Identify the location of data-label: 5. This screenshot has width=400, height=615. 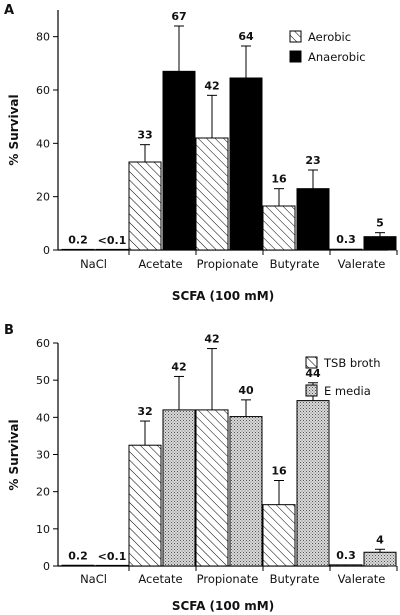
(380, 223).